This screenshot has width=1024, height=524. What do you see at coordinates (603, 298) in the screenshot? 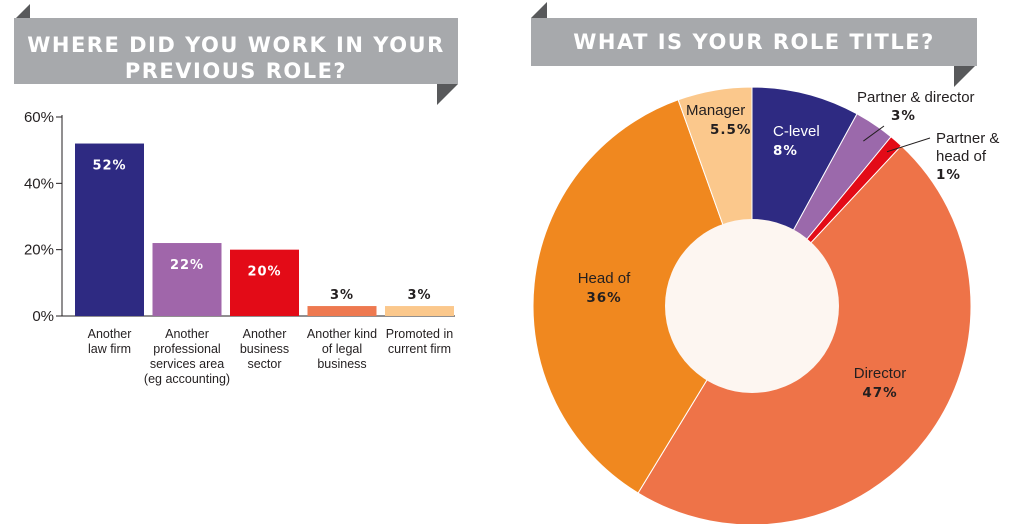
I see `label-head-of-value: 36%` at bounding box center [603, 298].